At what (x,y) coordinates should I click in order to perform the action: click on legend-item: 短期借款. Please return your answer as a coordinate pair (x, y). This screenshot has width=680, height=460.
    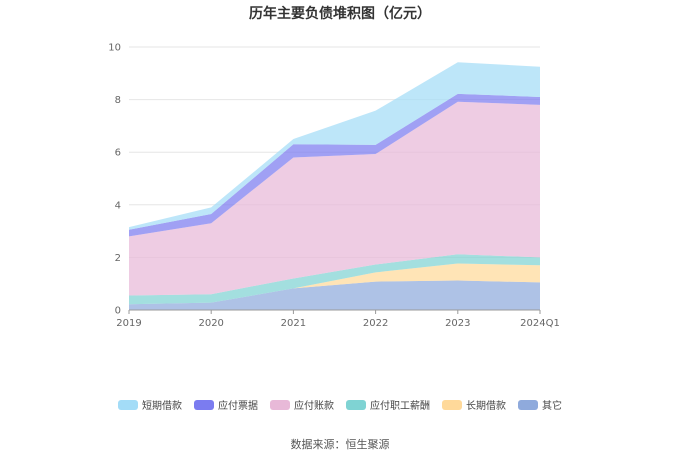
    Looking at the image, I should click on (150, 404).